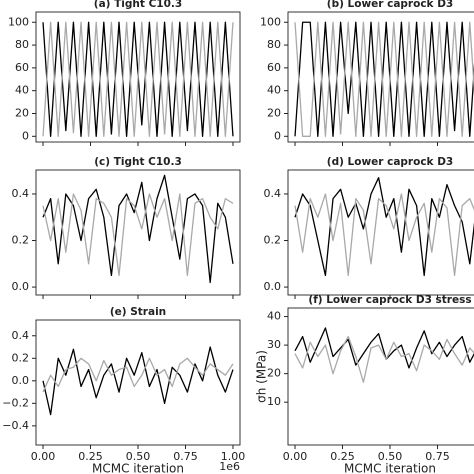 The width and height of the screenshot is (474, 474). I want to click on panel-title: (d) Lower caprock D3, so click(390, 162).